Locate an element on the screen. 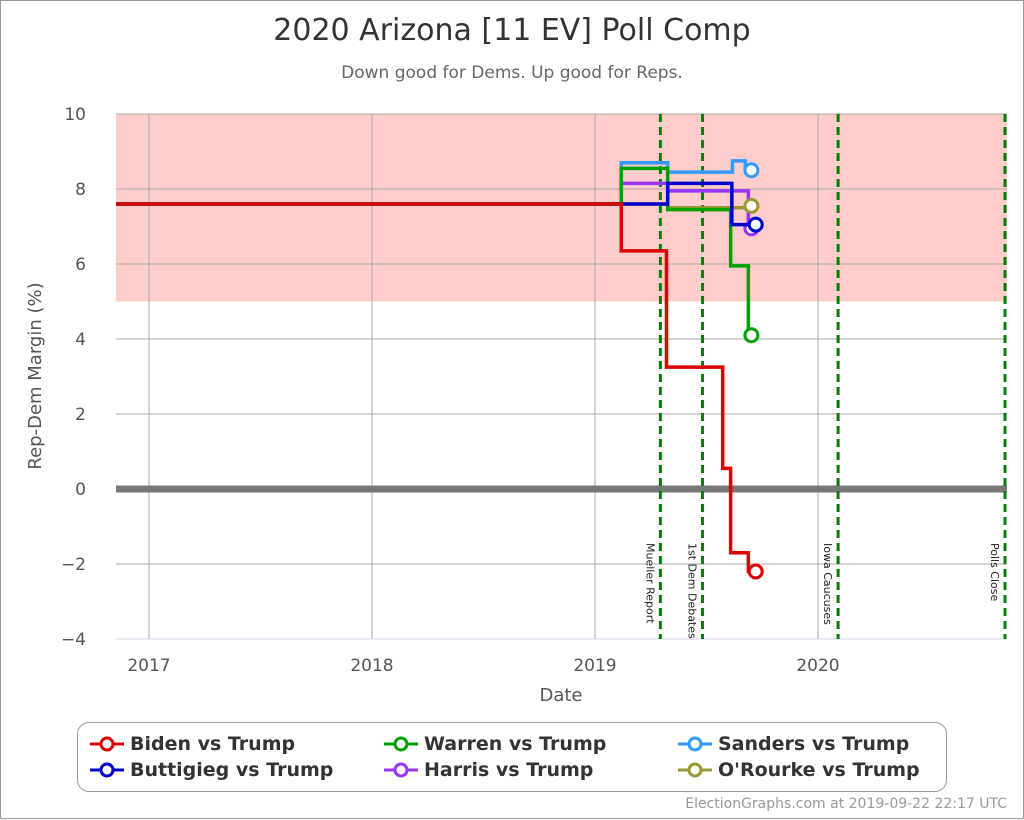 The height and width of the screenshot is (820, 1024). y-tick-label: 2 is located at coordinates (80, 415).